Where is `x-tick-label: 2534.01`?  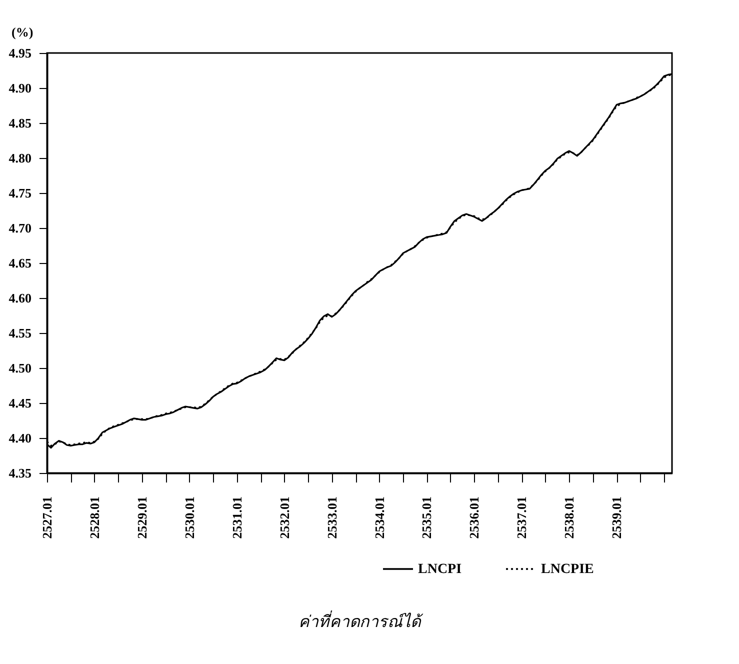
x-tick-label: 2534.01 is located at coordinates (379, 517).